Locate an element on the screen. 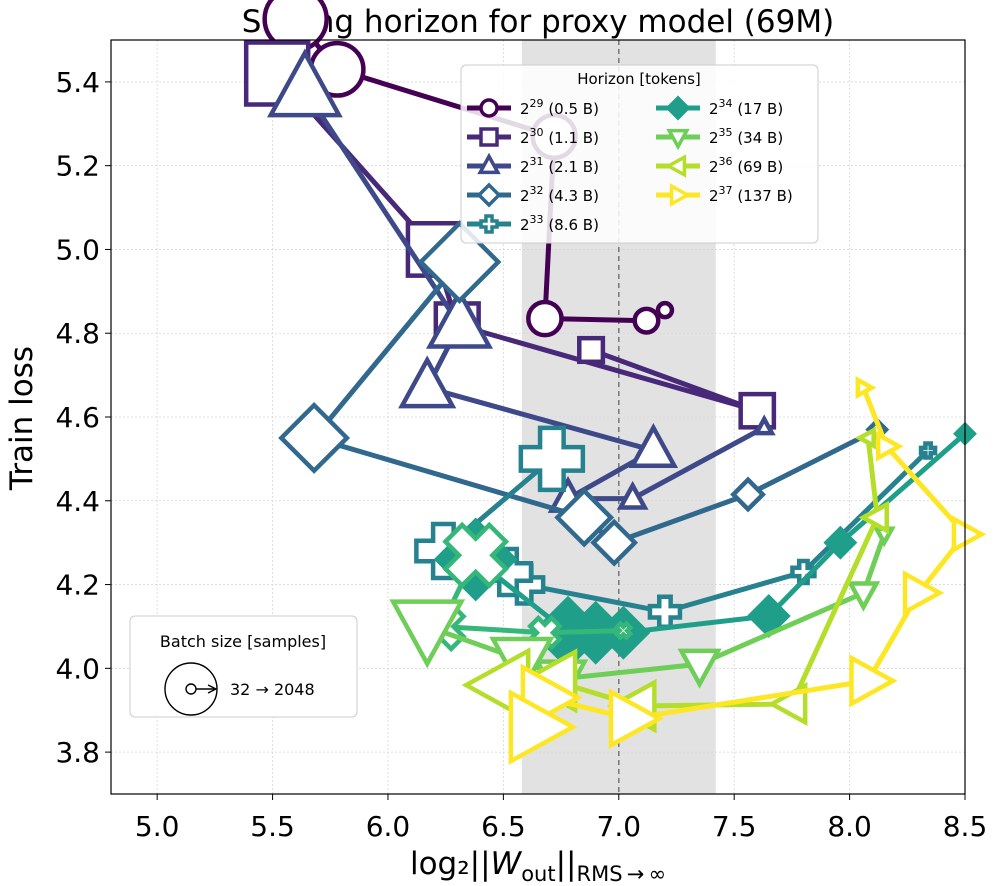 The image size is (997, 886). chart-title: Scaling horizon for proxy model (69M) is located at coordinates (538, 22).